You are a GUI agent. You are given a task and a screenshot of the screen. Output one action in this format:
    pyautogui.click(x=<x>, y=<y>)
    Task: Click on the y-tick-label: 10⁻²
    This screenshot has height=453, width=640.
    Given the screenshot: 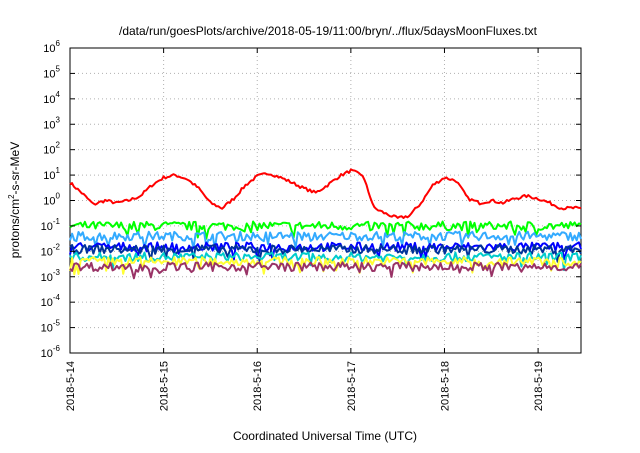 What is the action you would take?
    pyautogui.click(x=51, y=250)
    